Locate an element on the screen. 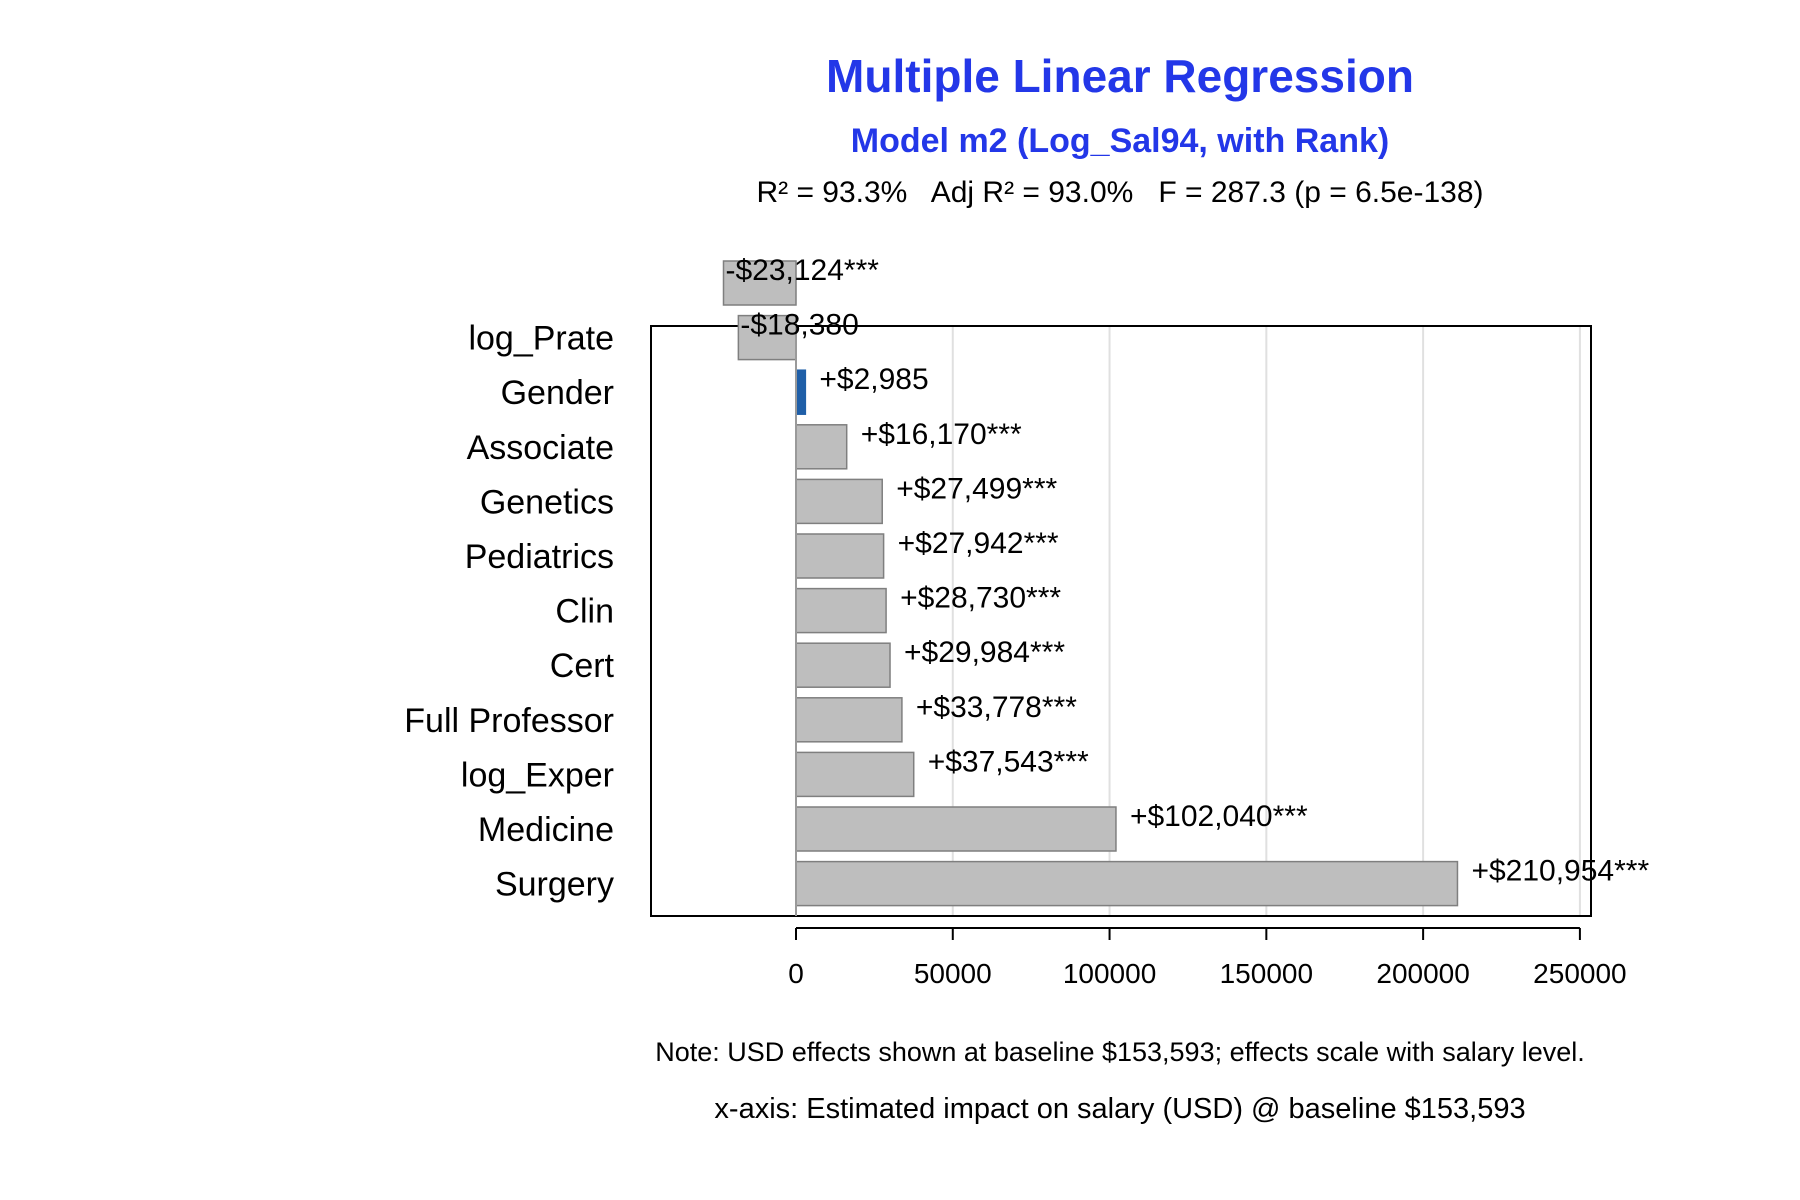 The width and height of the screenshot is (1800, 1200). category-label: Clin is located at coordinates (584, 612).